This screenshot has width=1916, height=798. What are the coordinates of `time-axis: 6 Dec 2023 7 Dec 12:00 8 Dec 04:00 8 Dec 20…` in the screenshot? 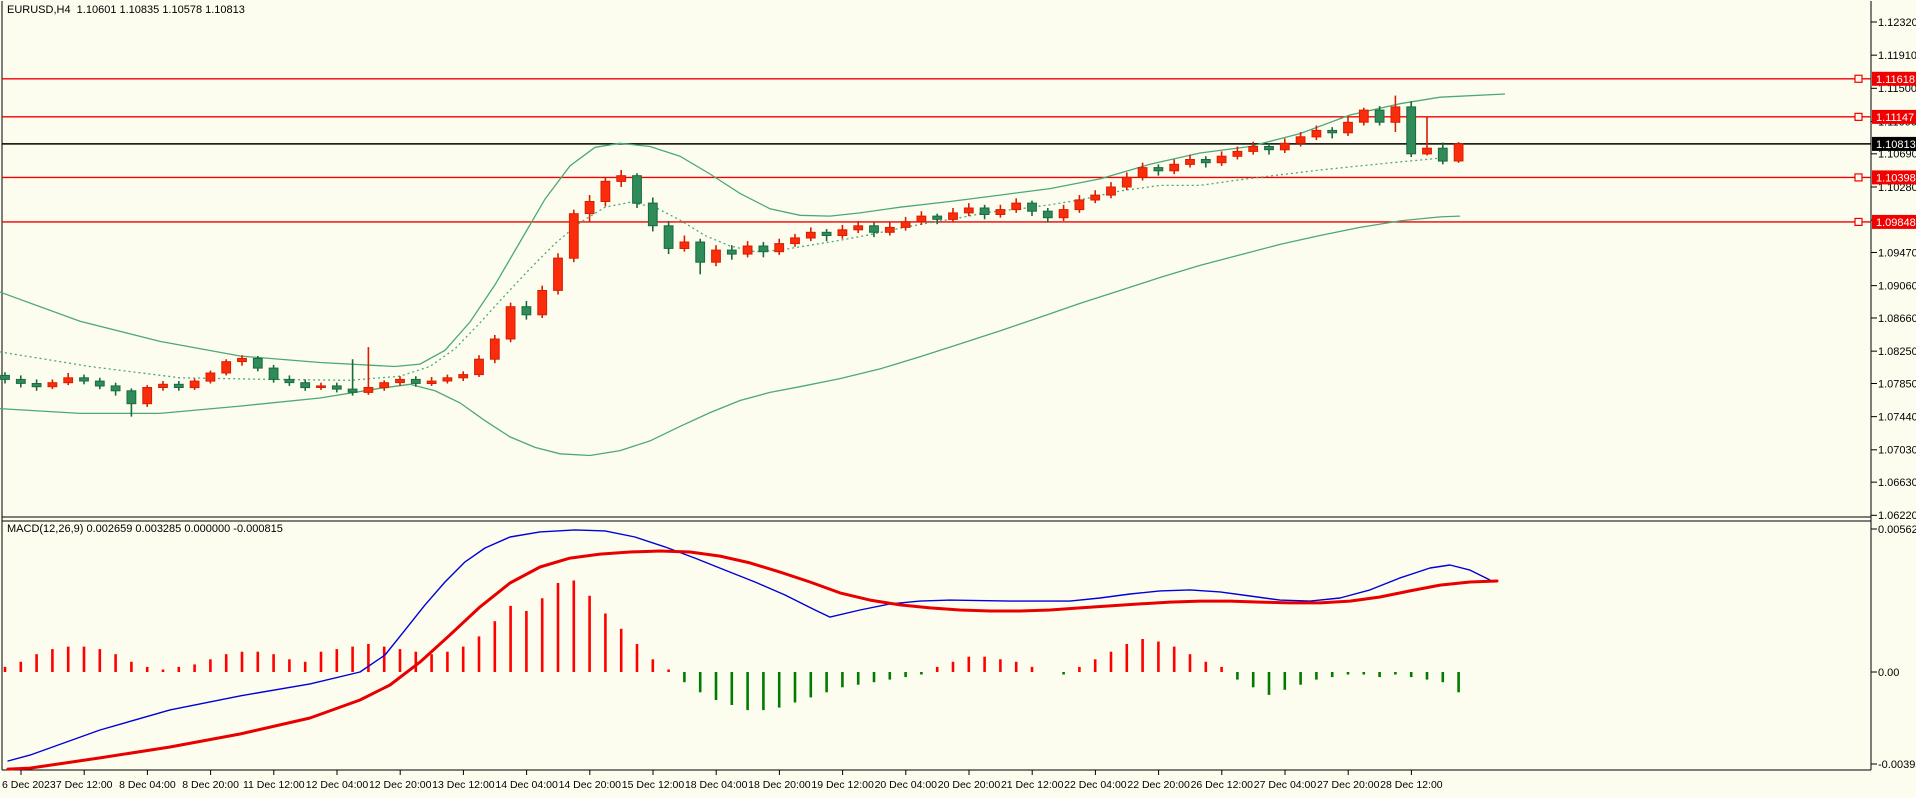 It's located at (722, 780).